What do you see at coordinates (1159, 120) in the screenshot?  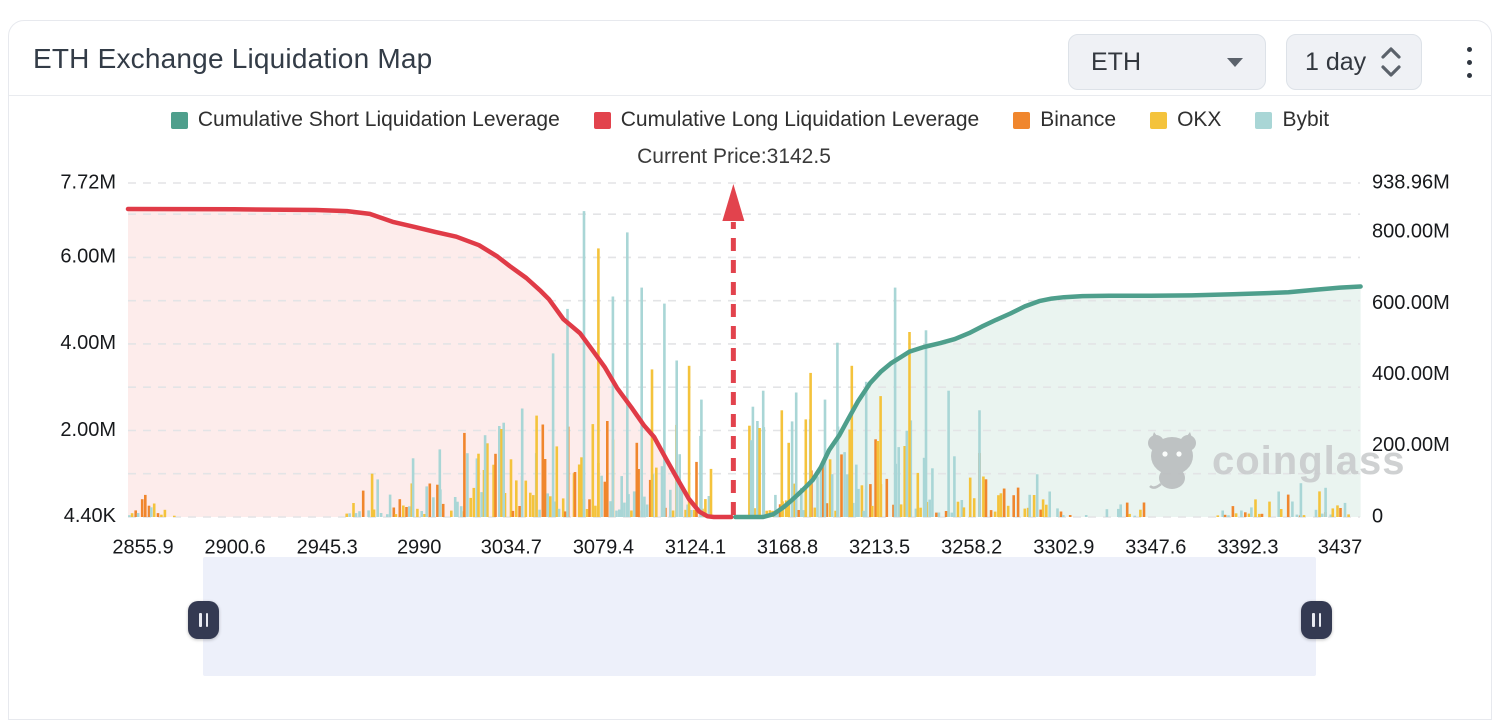 I see `legend-swatch-okx` at bounding box center [1159, 120].